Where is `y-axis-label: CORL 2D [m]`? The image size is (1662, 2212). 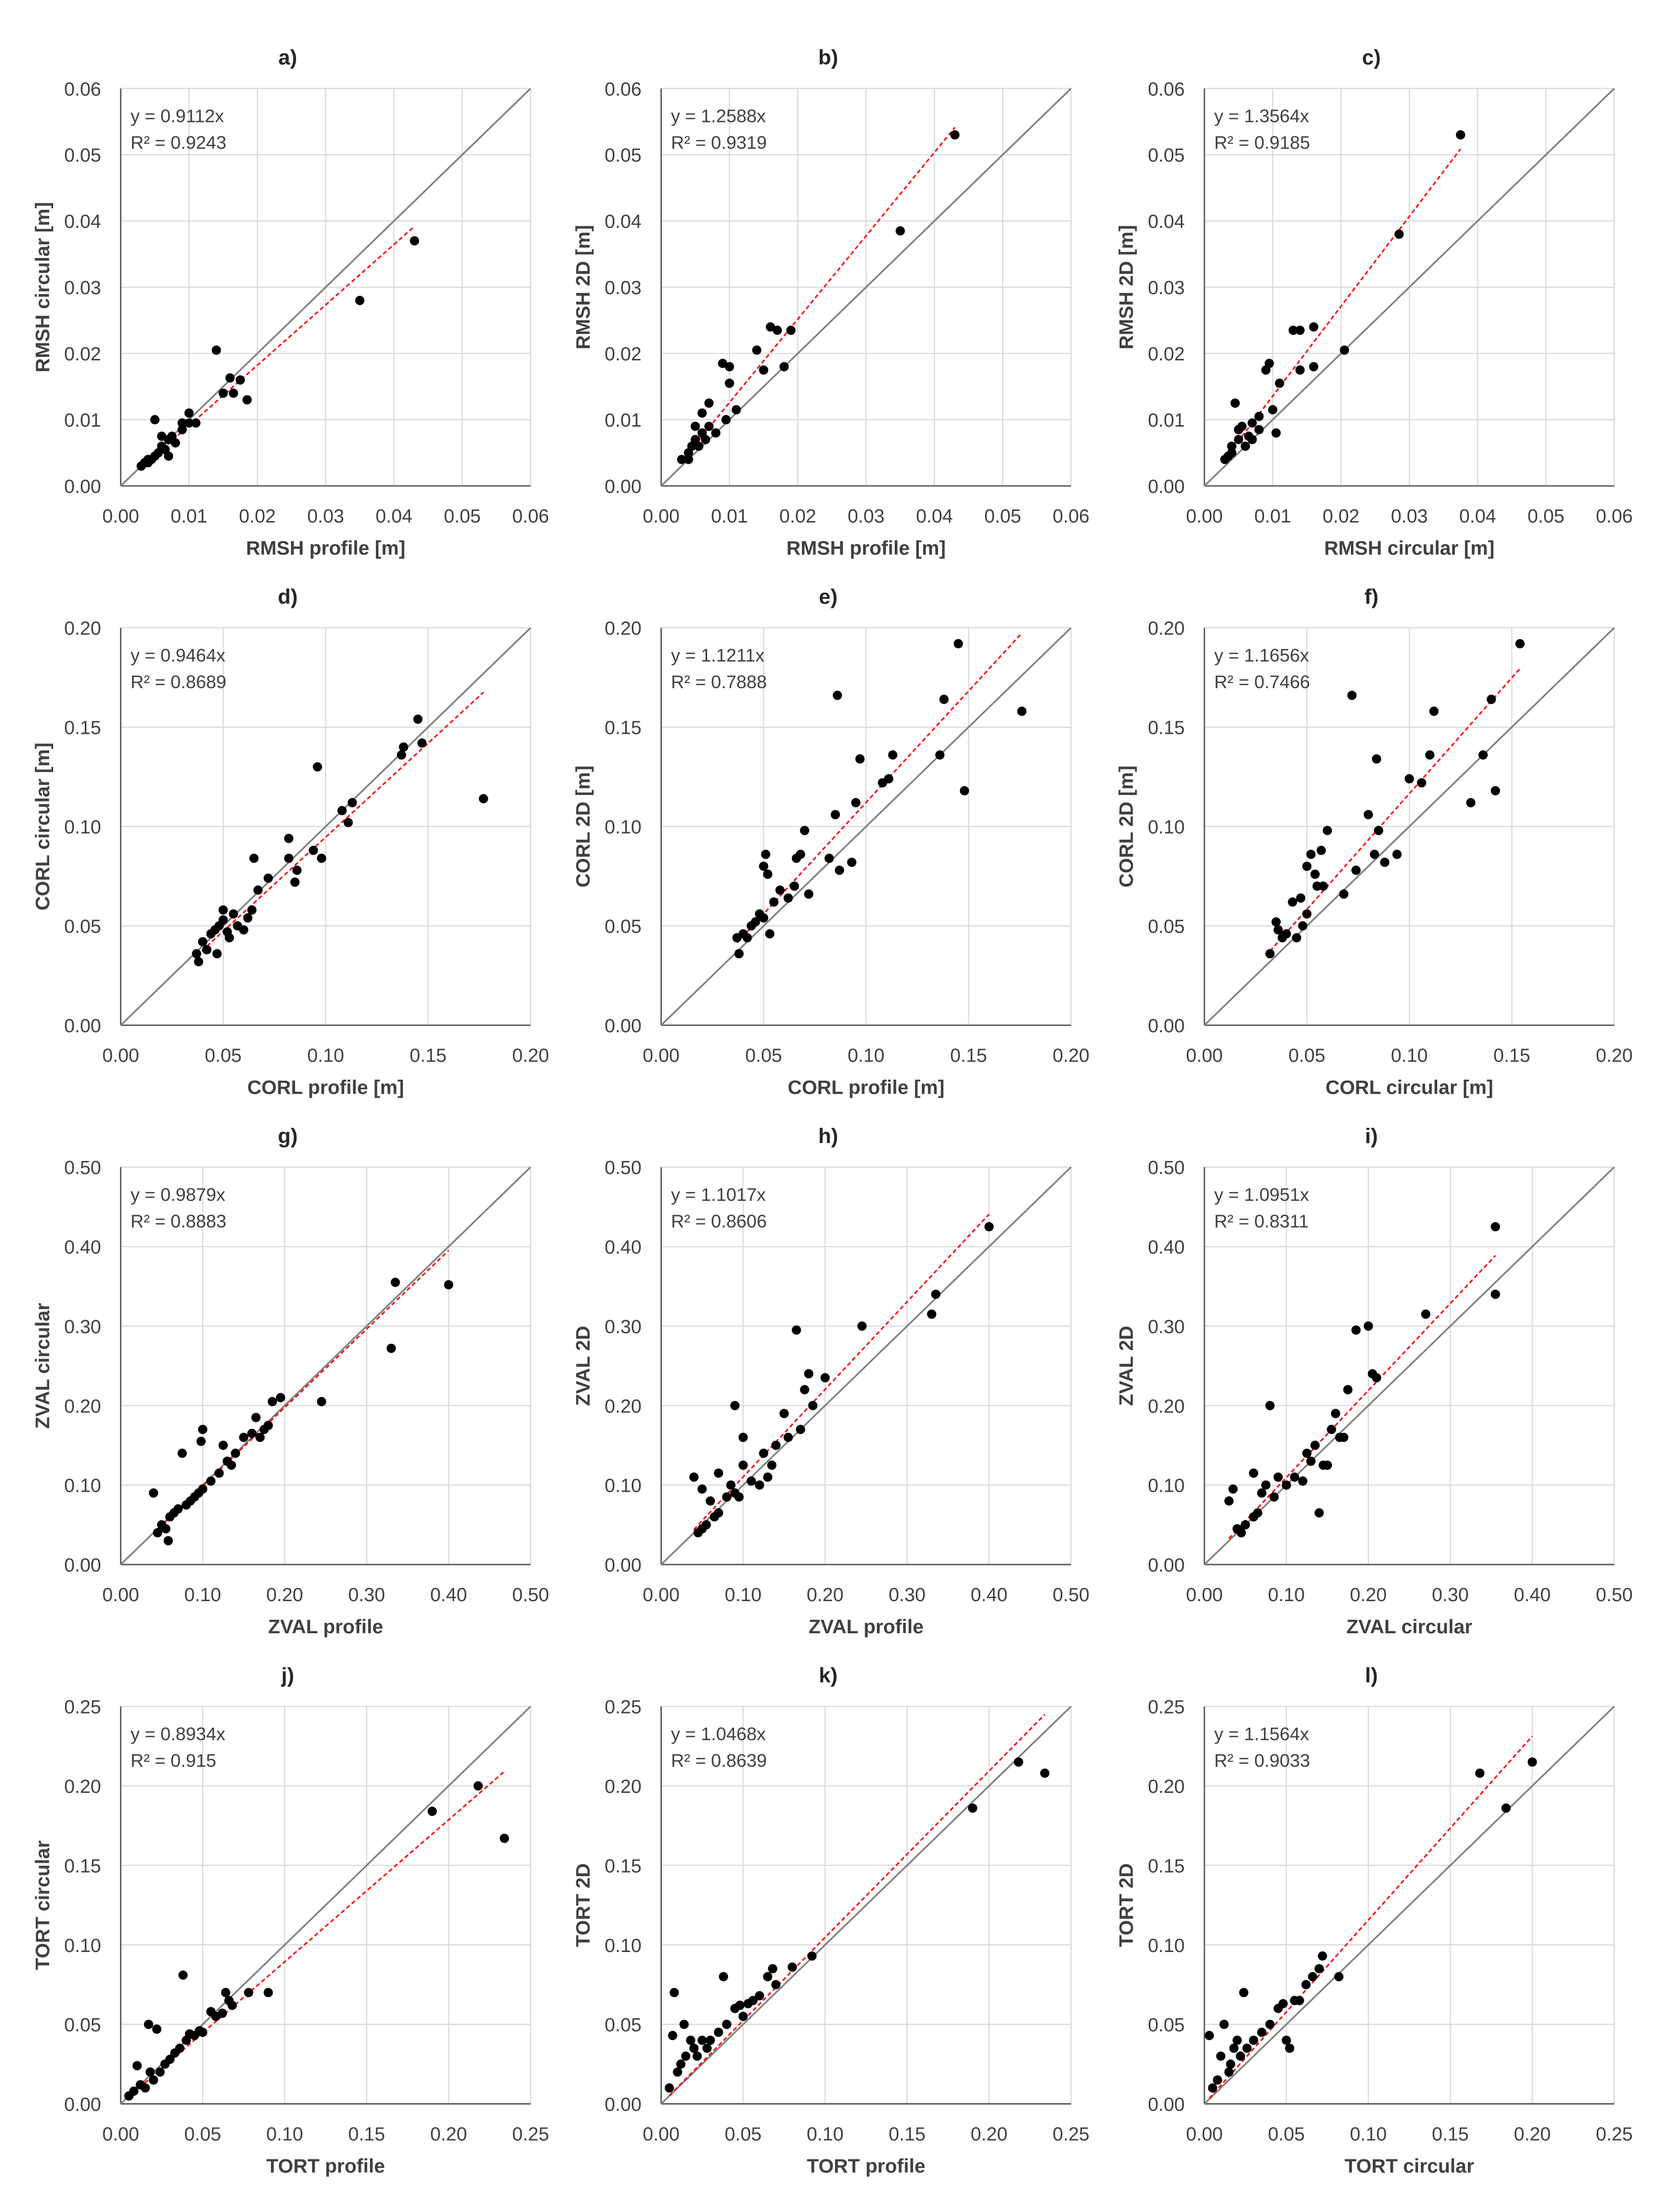
y-axis-label: CORL 2D [m] is located at coordinates (583, 826).